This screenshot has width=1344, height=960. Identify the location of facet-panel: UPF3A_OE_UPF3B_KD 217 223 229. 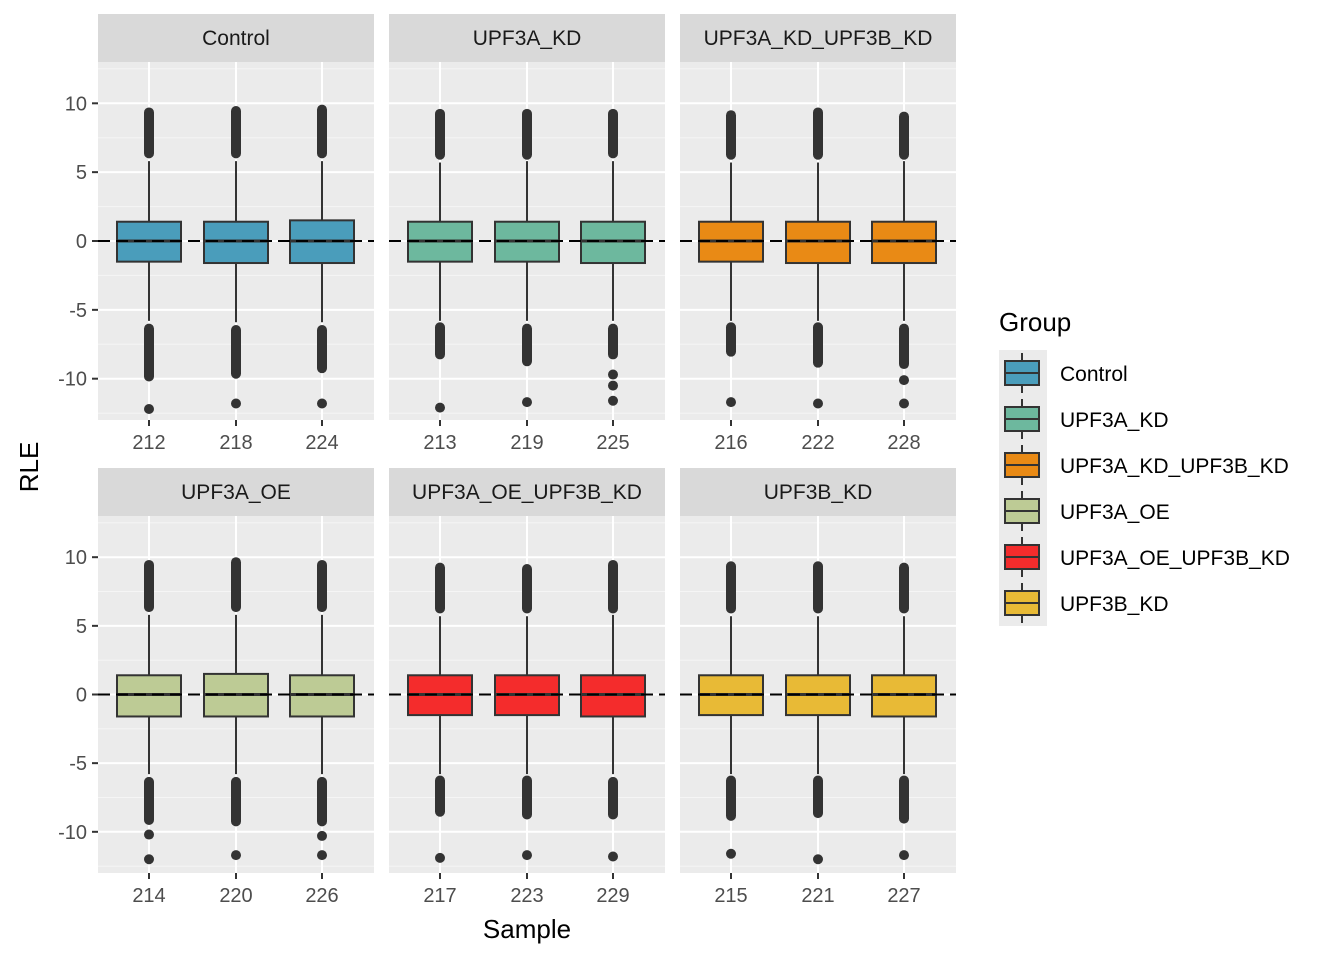
(527, 687).